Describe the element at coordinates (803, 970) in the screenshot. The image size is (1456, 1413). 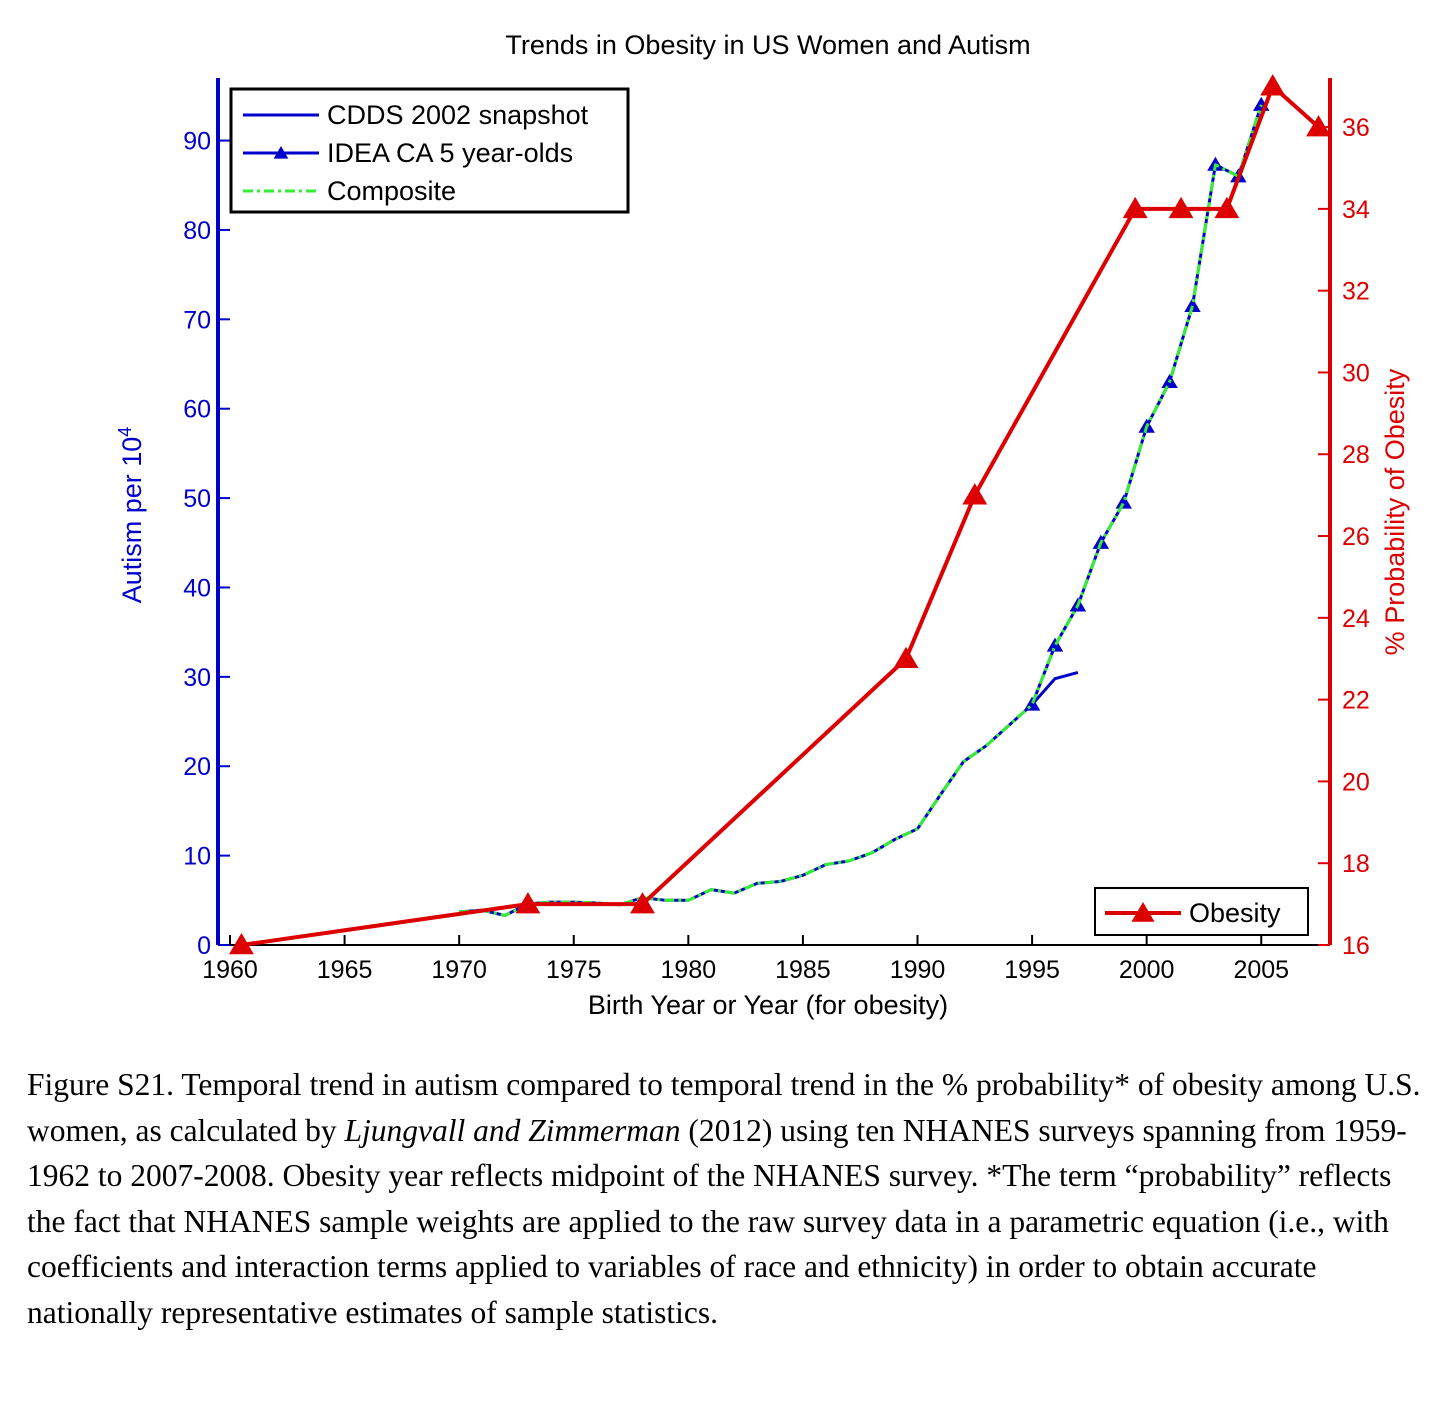
I see `x-tick-label: 1985` at that location.